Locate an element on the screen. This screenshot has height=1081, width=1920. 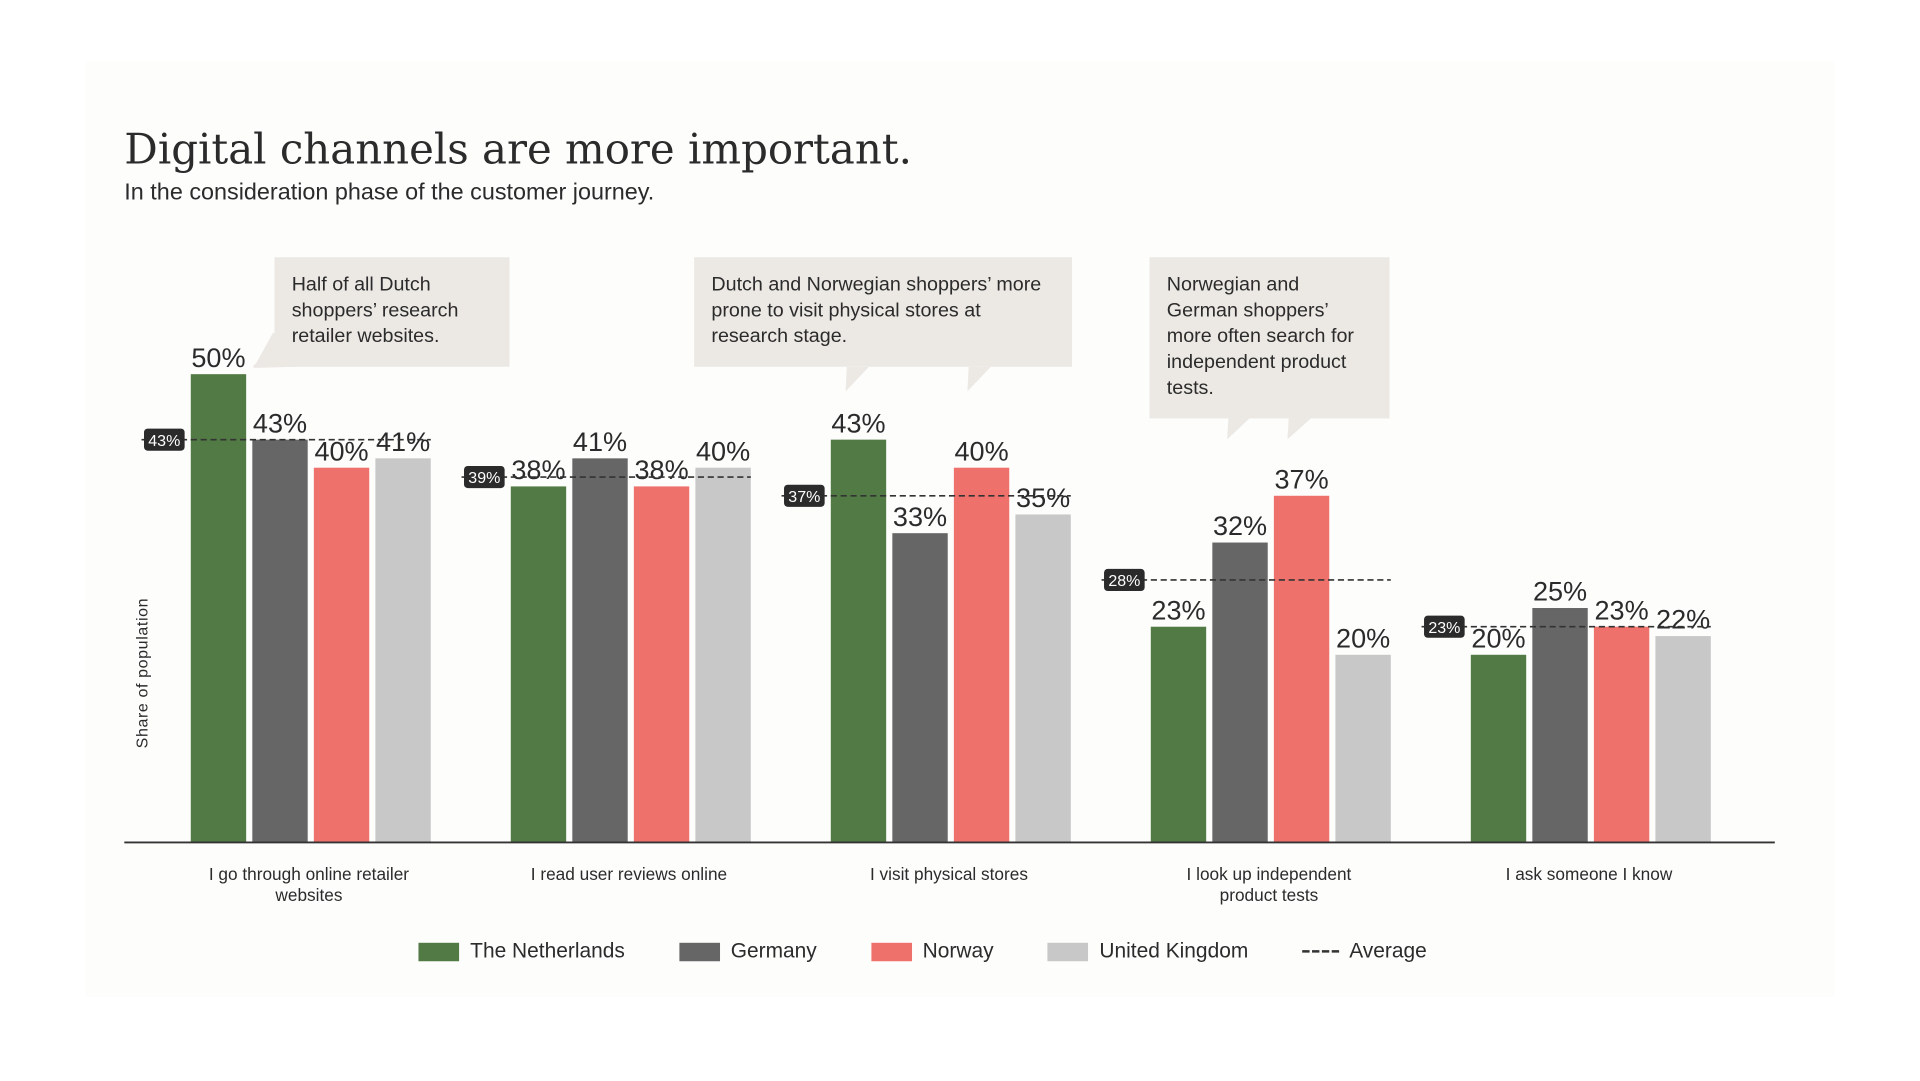
category-label-5: I ask someone I know is located at coordinates (1589, 874).